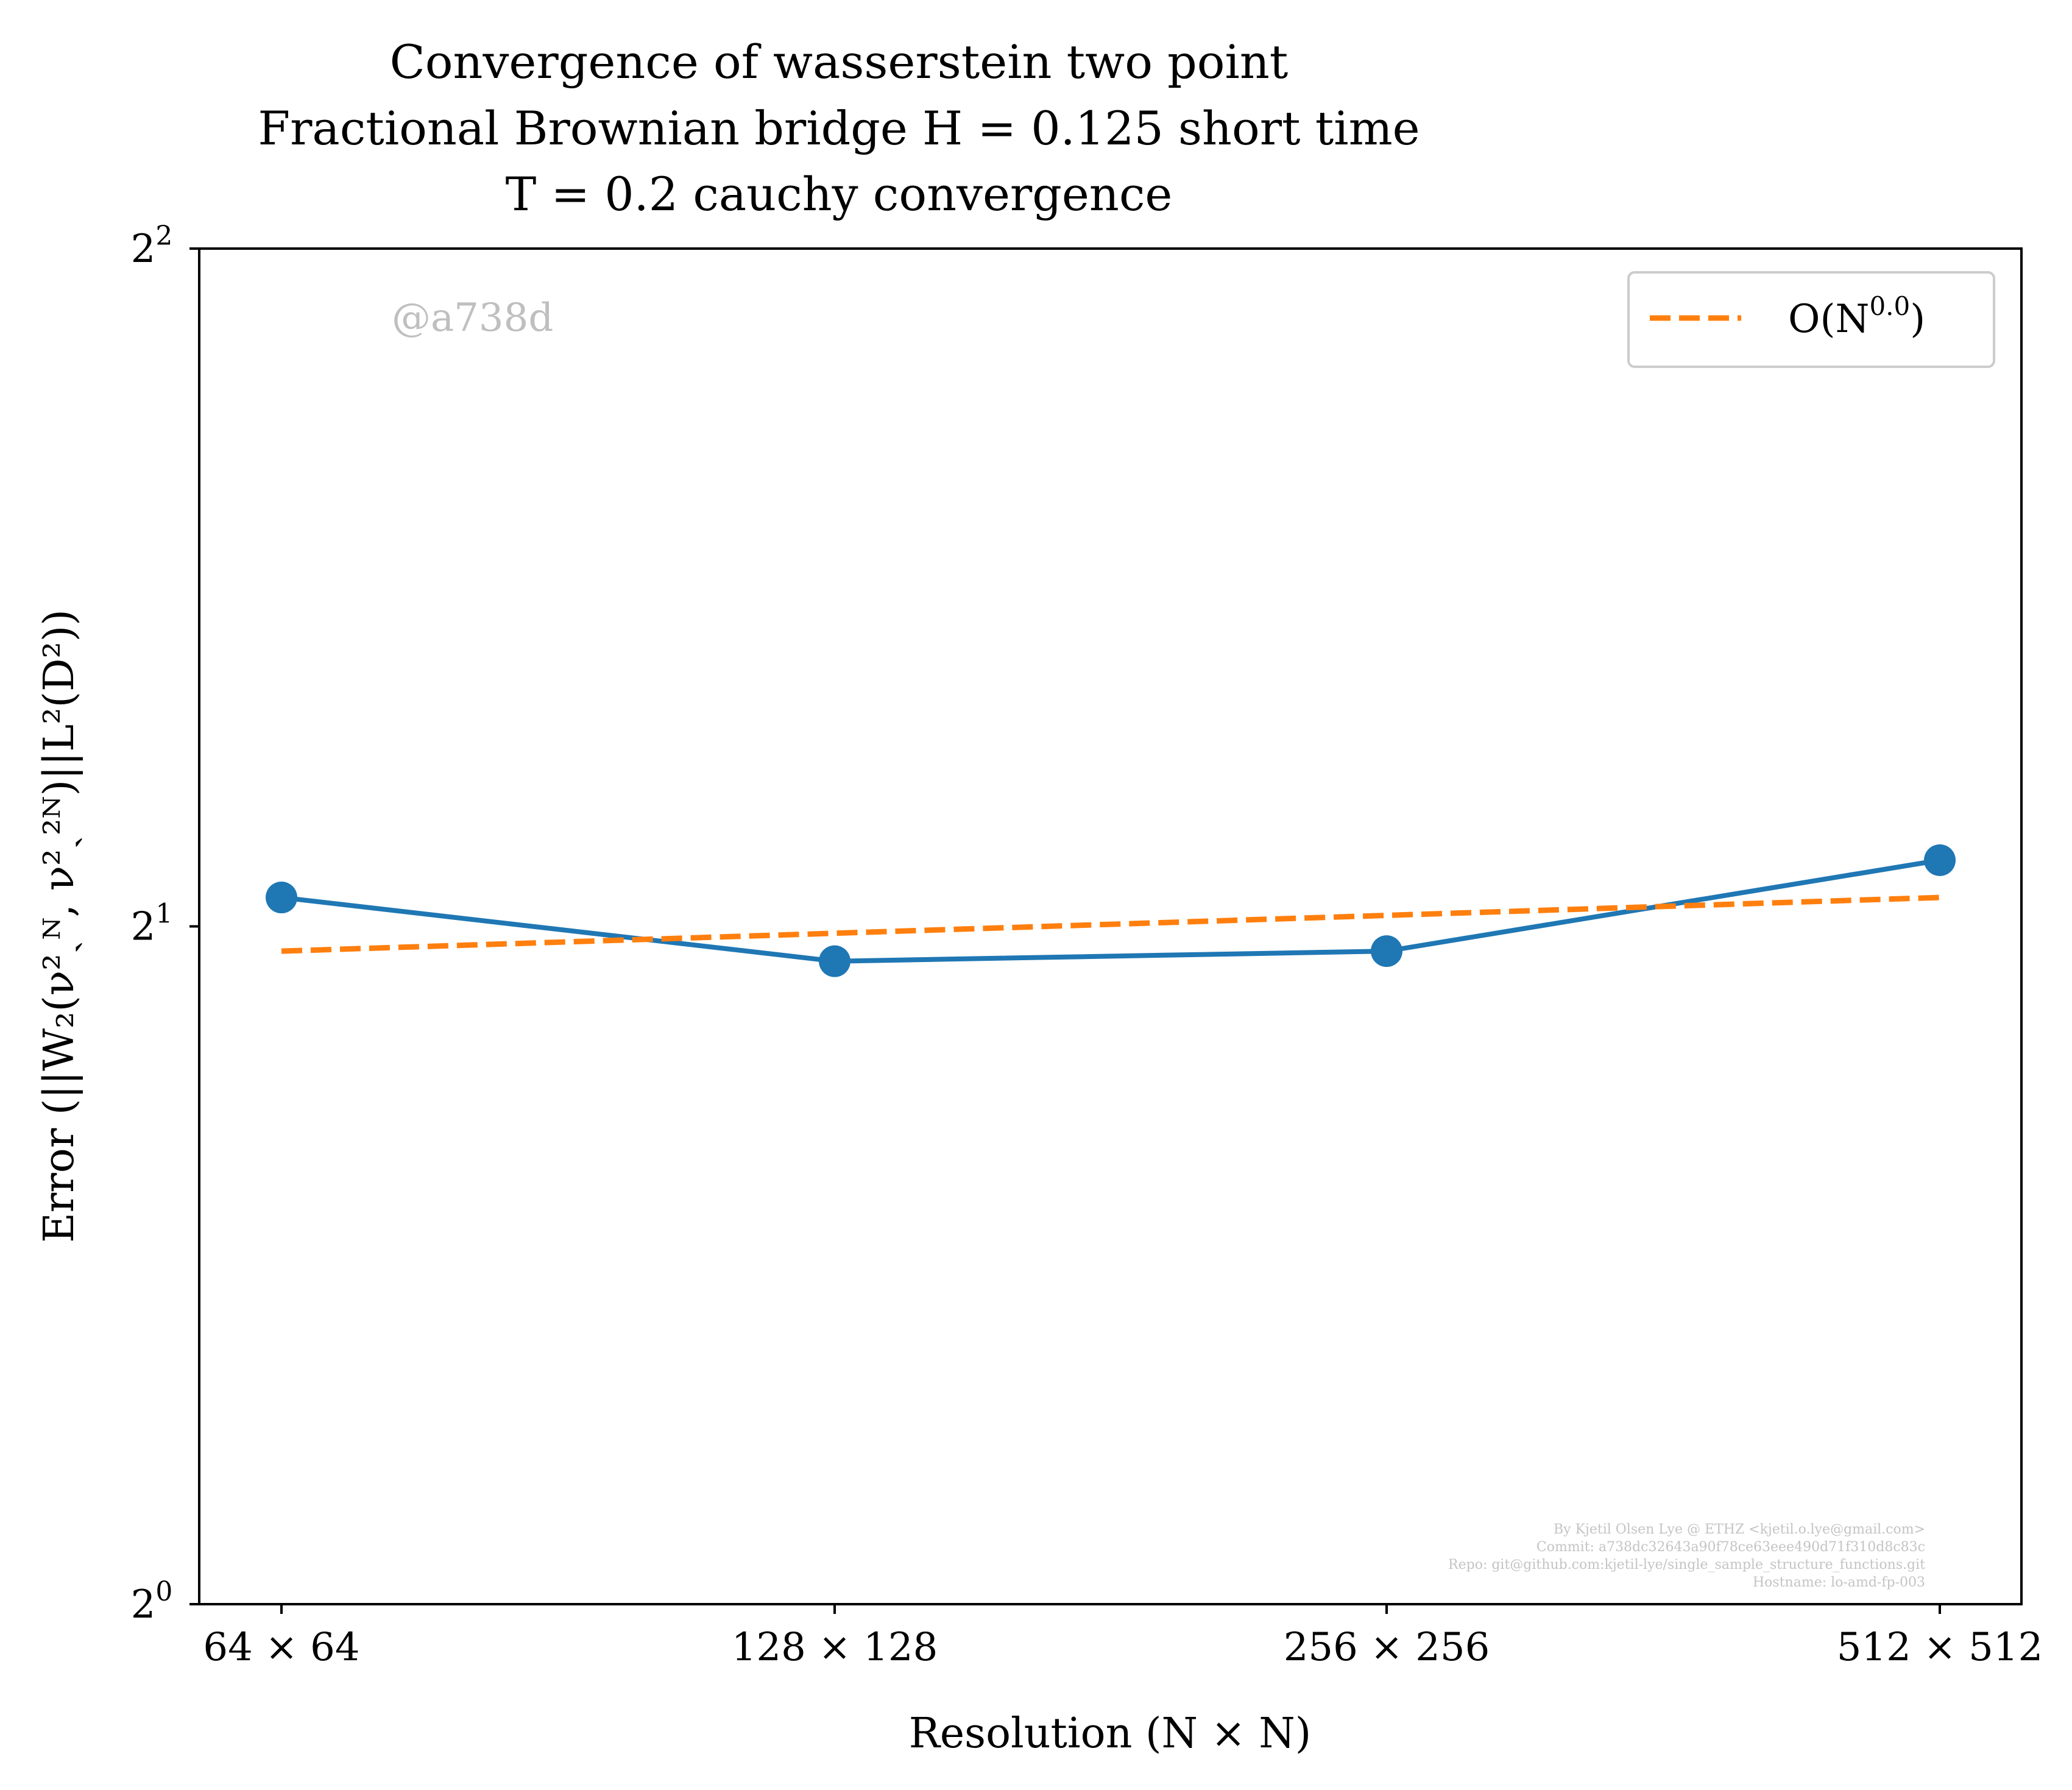 Image resolution: width=2072 pixels, height=1790 pixels. I want to click on x-axis-label: Resolution (N × N), so click(1110, 1734).